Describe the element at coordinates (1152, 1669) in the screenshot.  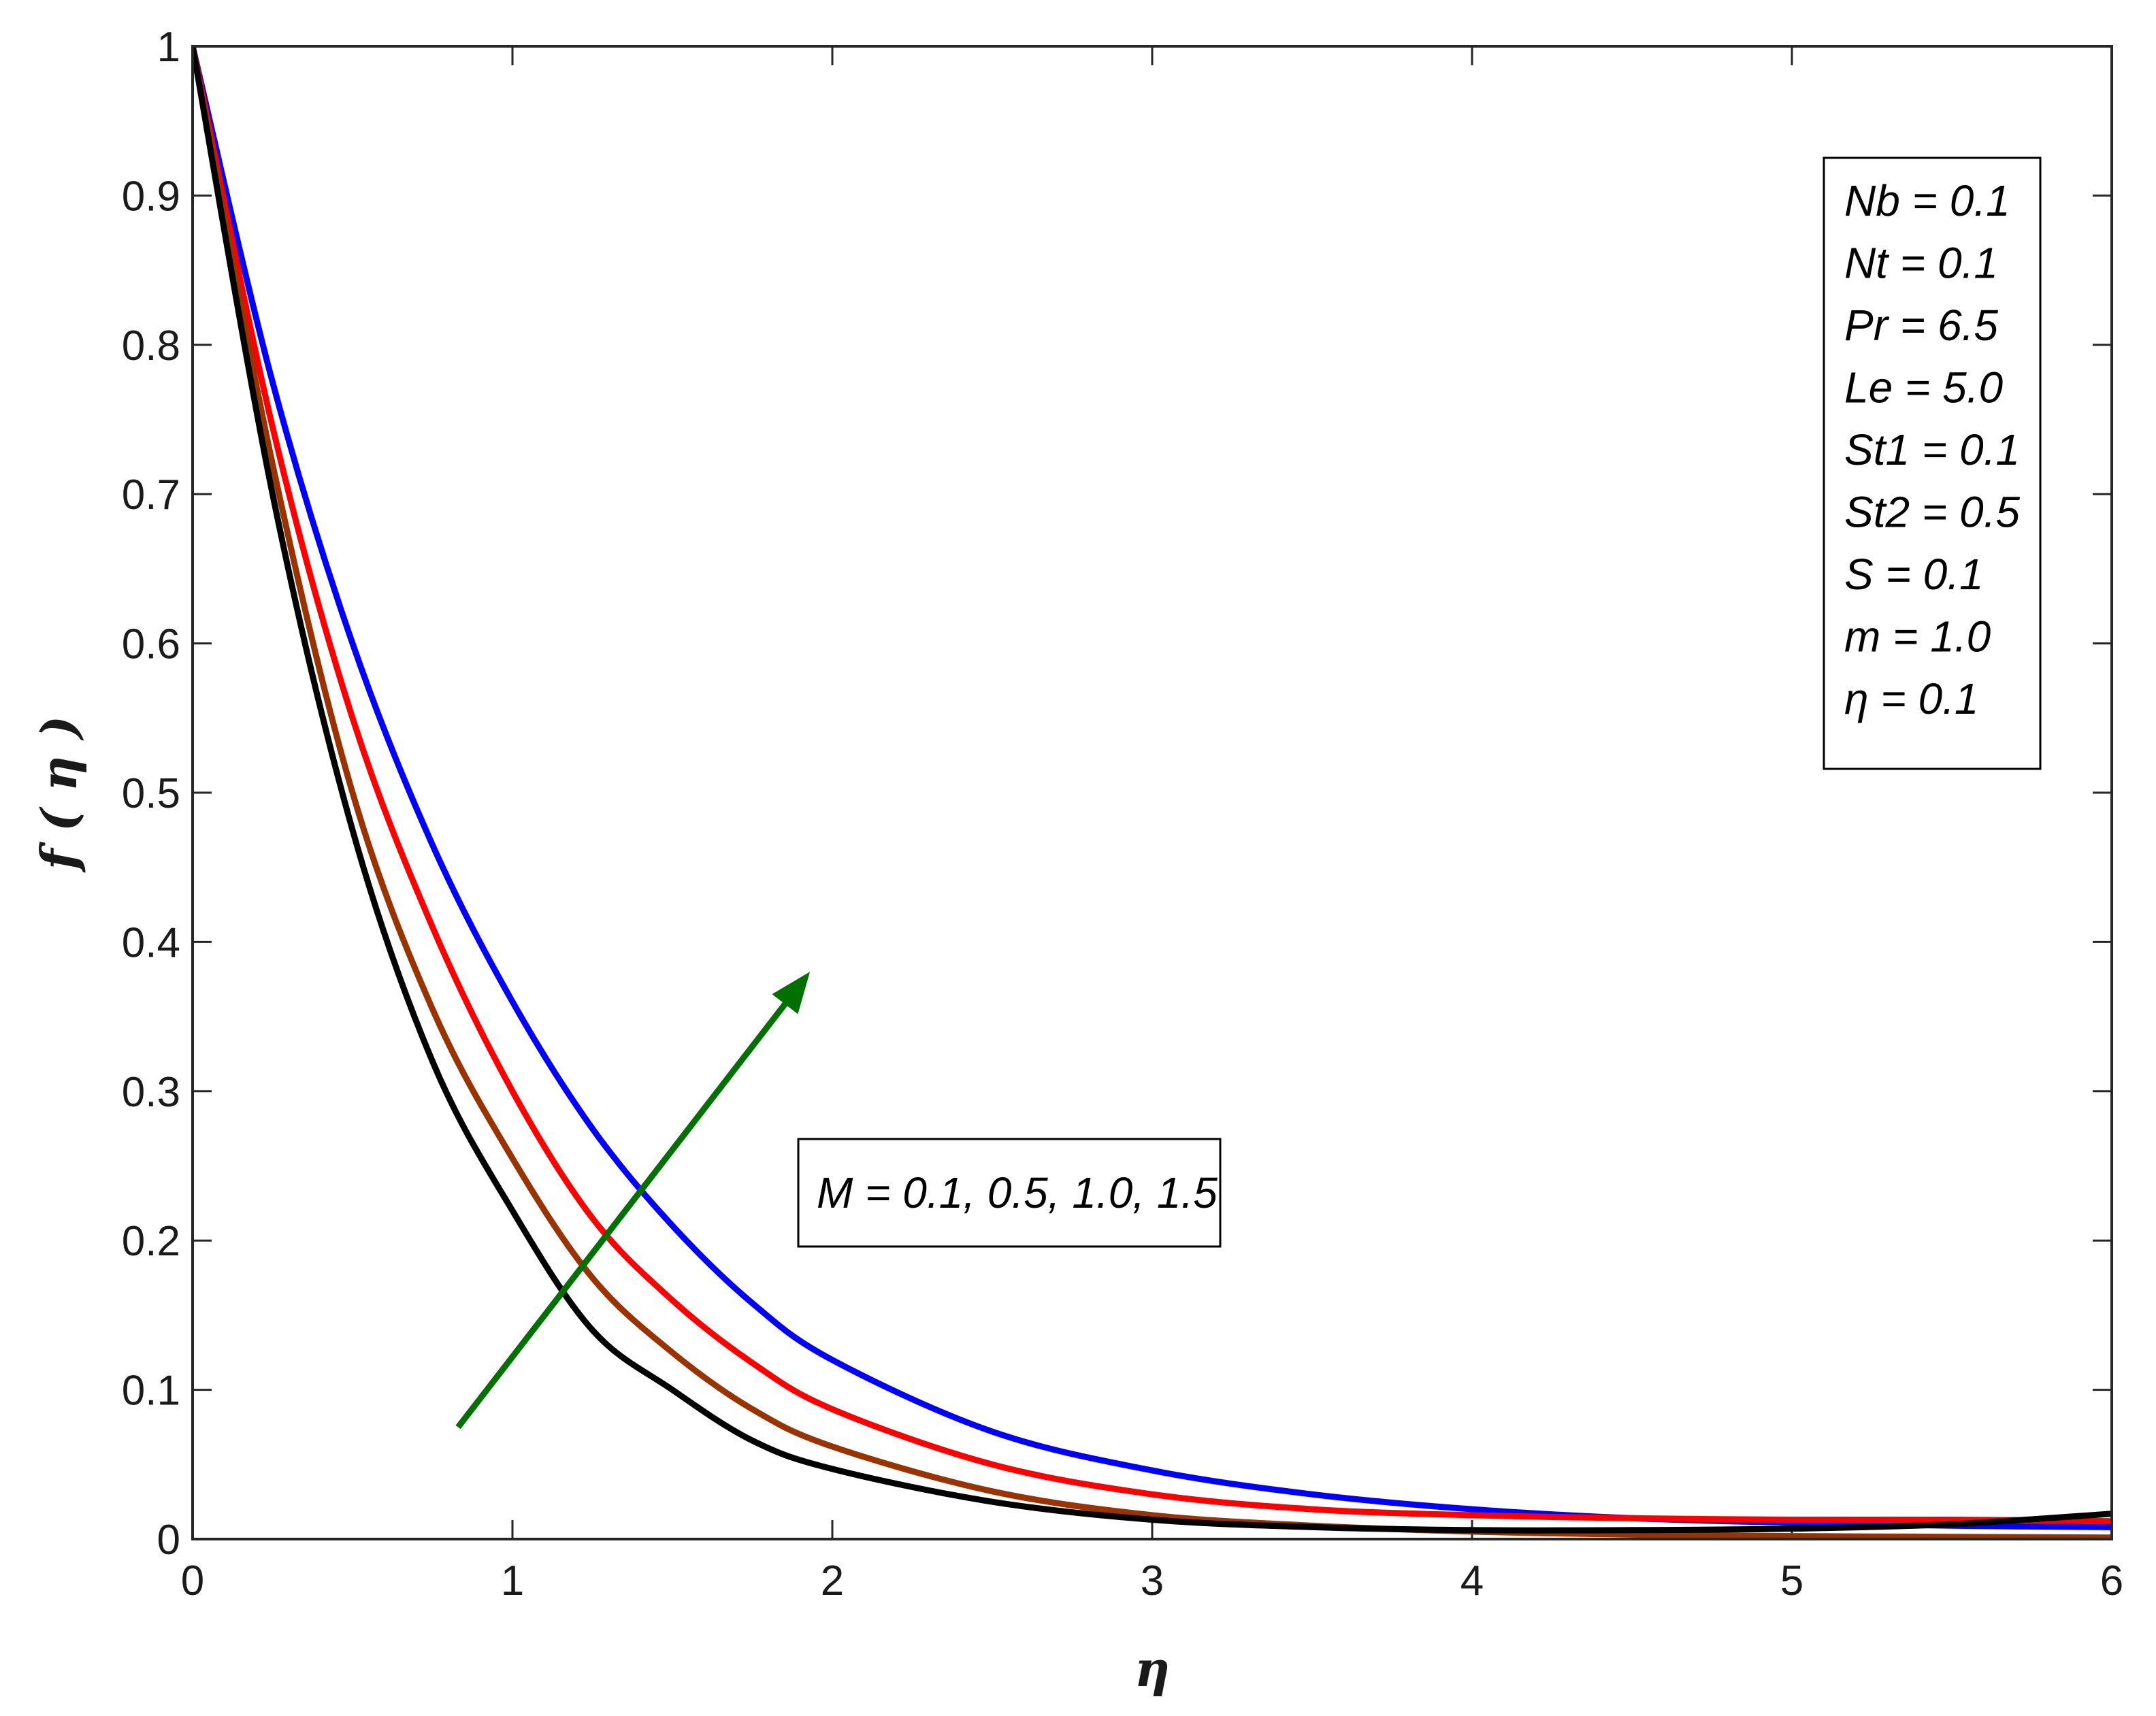
I see `x-axis-title: η` at that location.